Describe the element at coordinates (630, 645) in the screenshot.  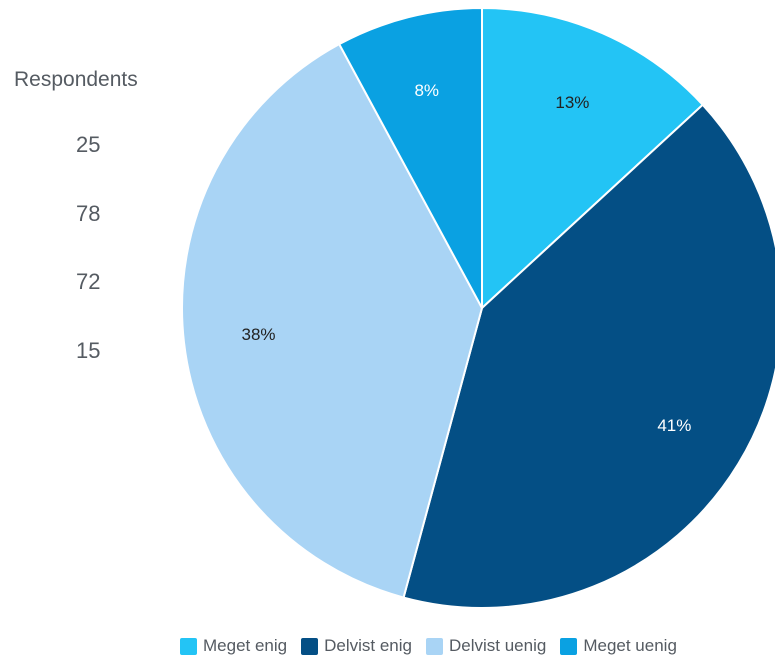
I see `legend-label: Meget uenig` at that location.